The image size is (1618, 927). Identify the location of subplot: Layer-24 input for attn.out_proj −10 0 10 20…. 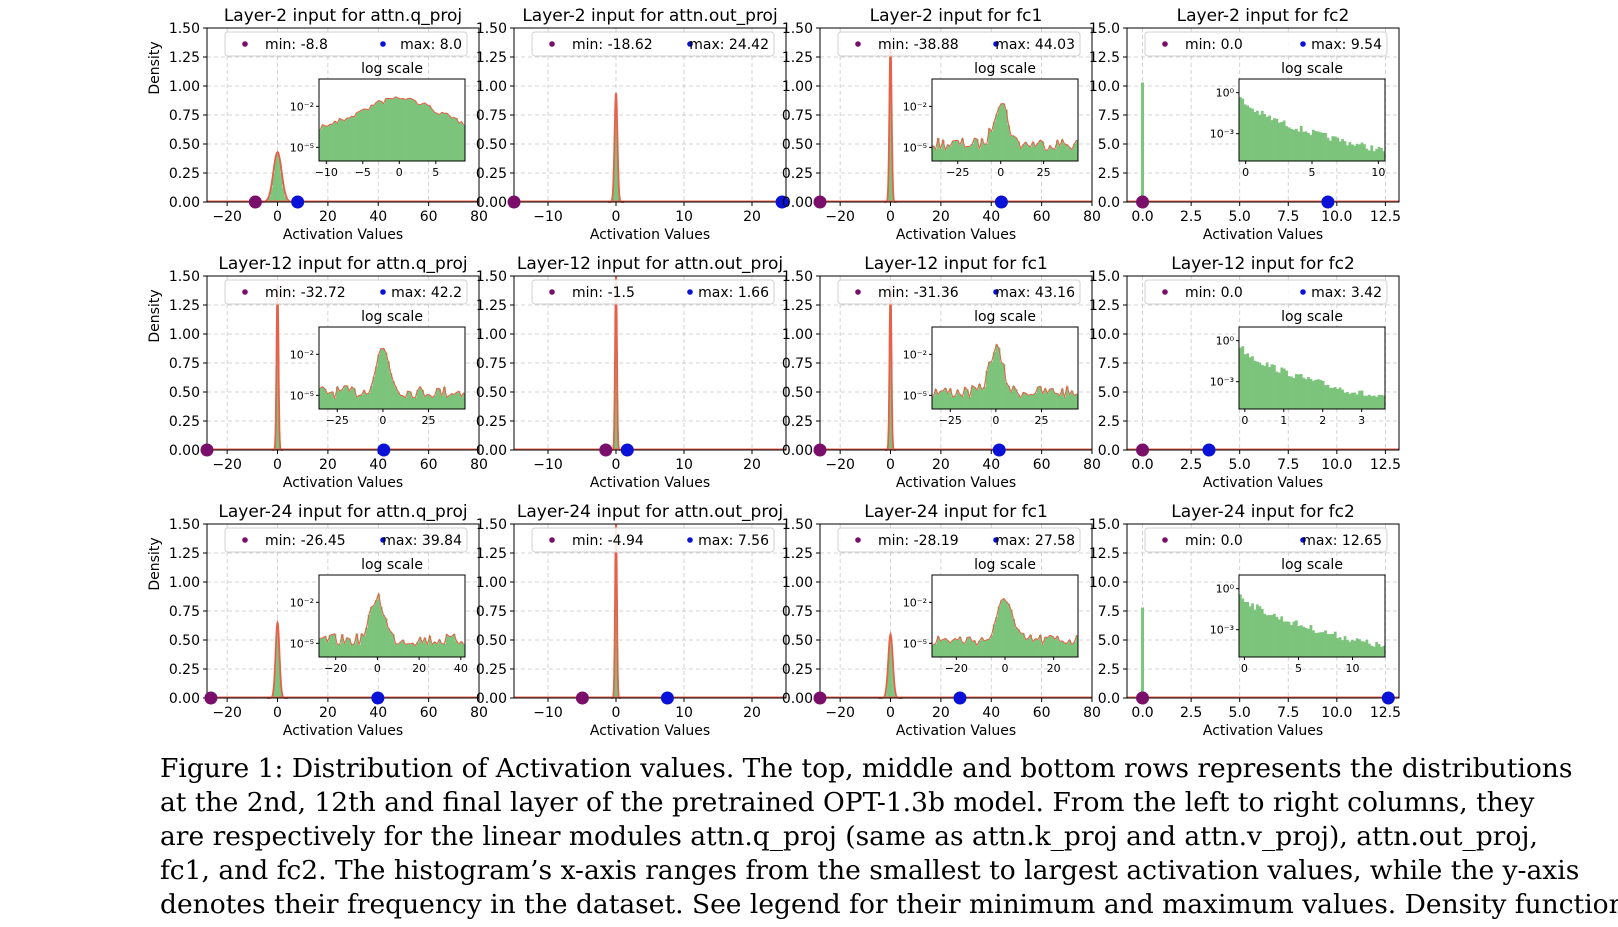
(631, 620).